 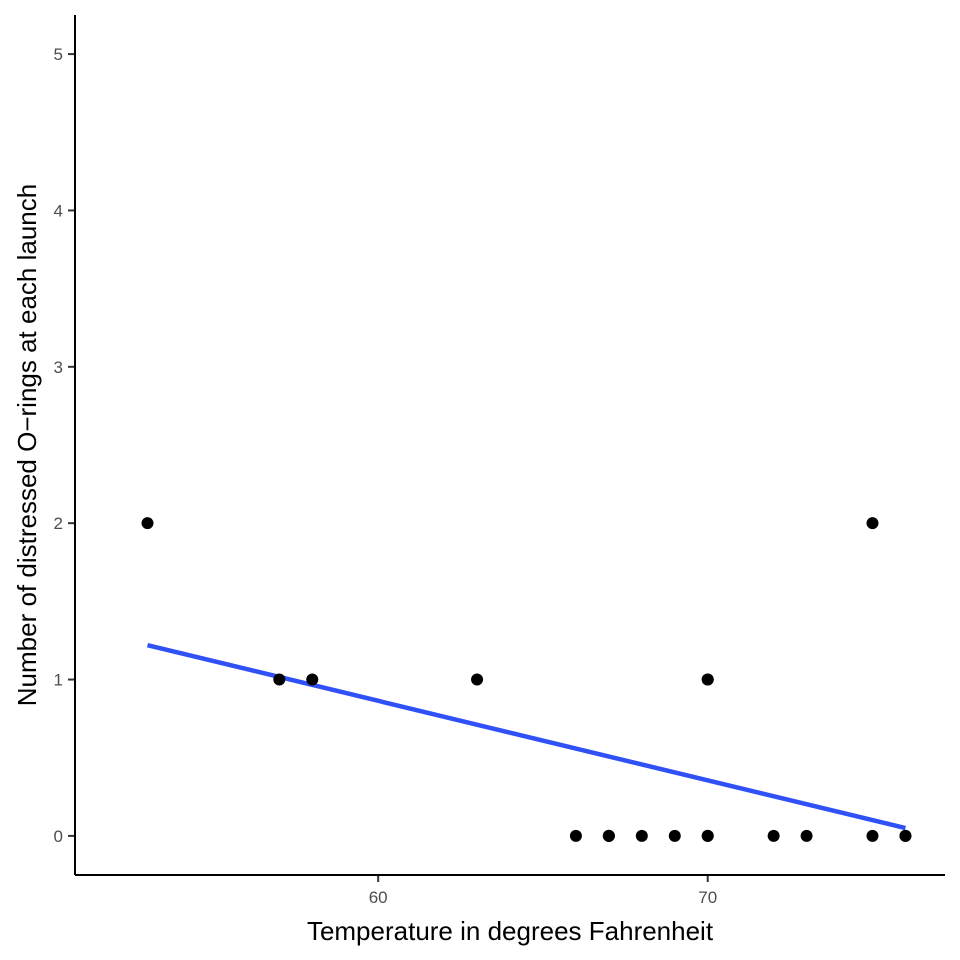 What do you see at coordinates (58, 523) in the screenshot?
I see `y-tick-label: 2` at bounding box center [58, 523].